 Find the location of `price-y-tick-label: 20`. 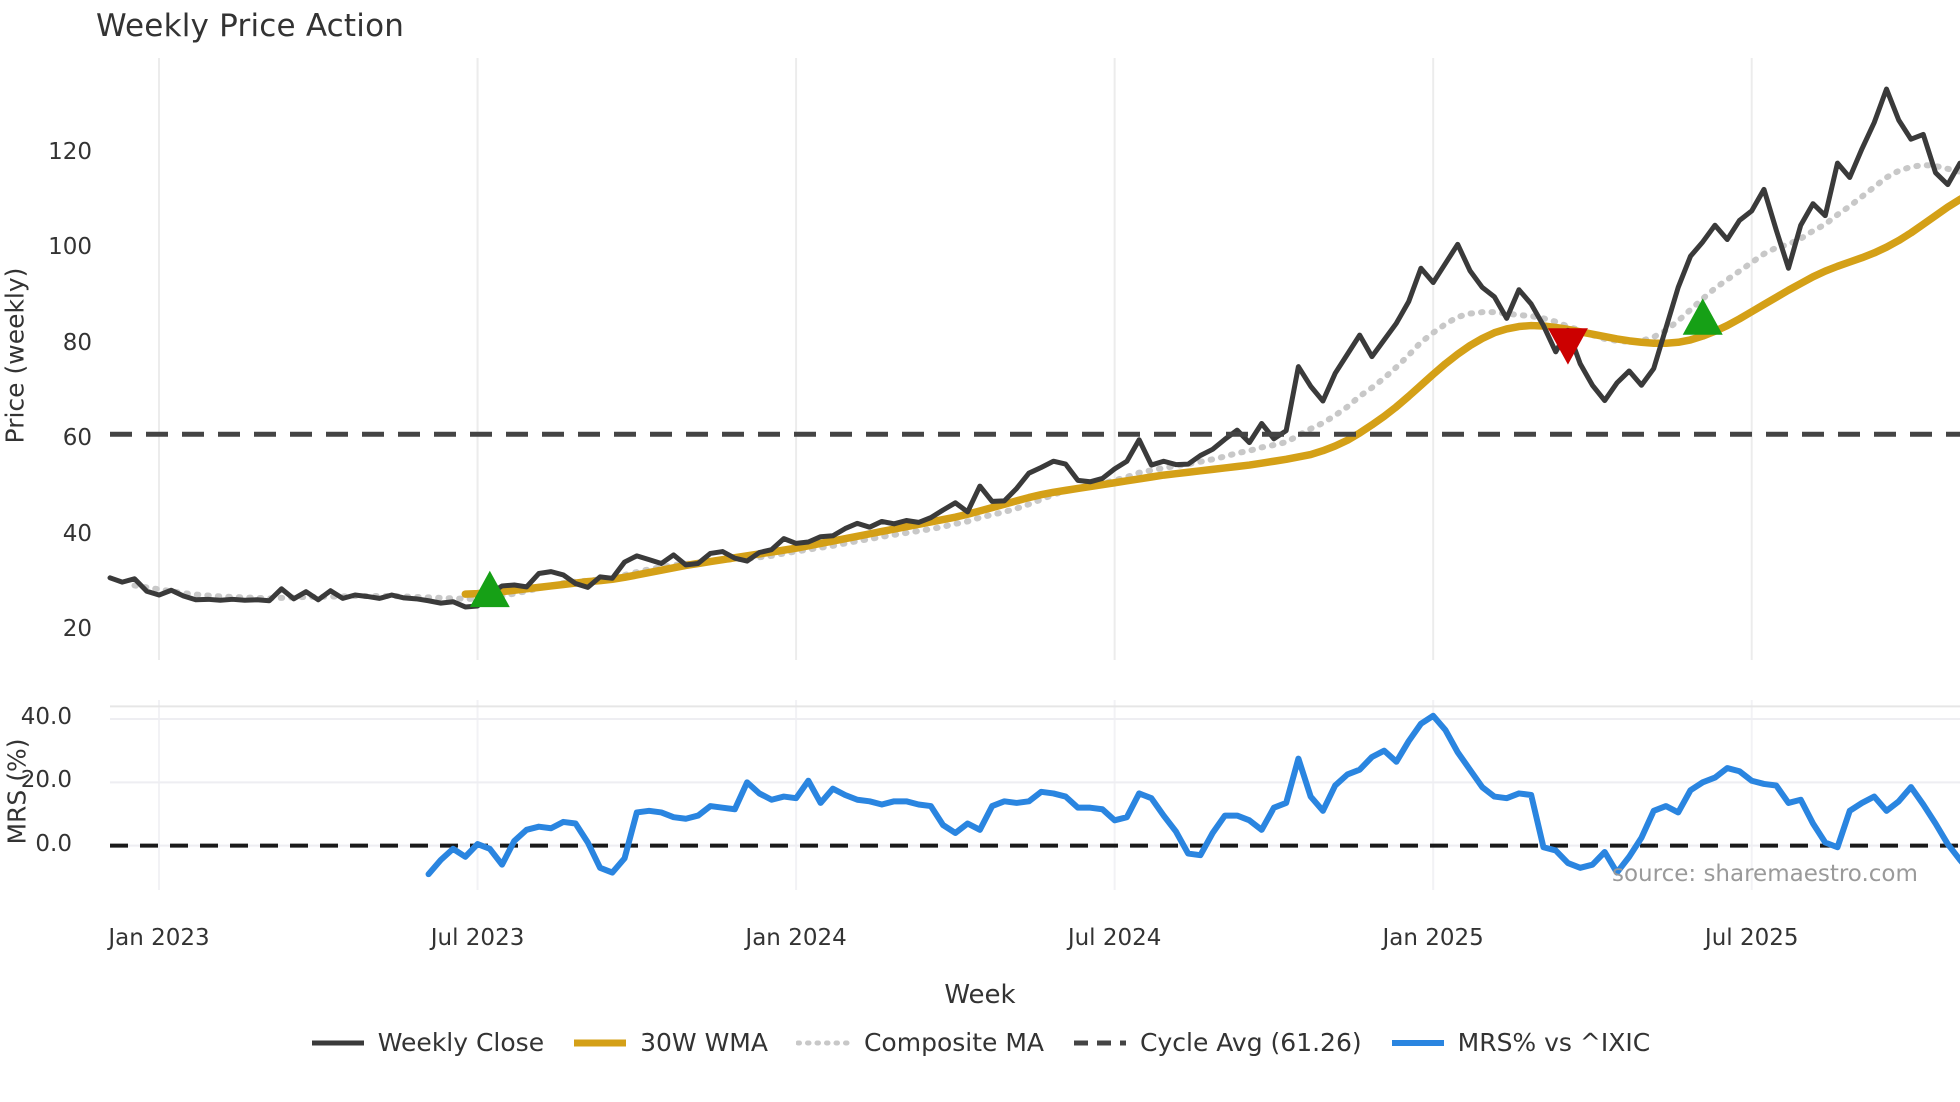

price-y-tick-label: 20 is located at coordinates (77, 629).